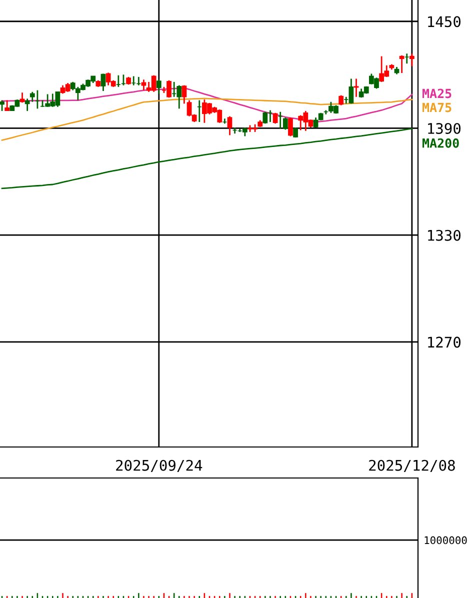  I want to click on x-tick-label: 2025/12/08, so click(412, 466).